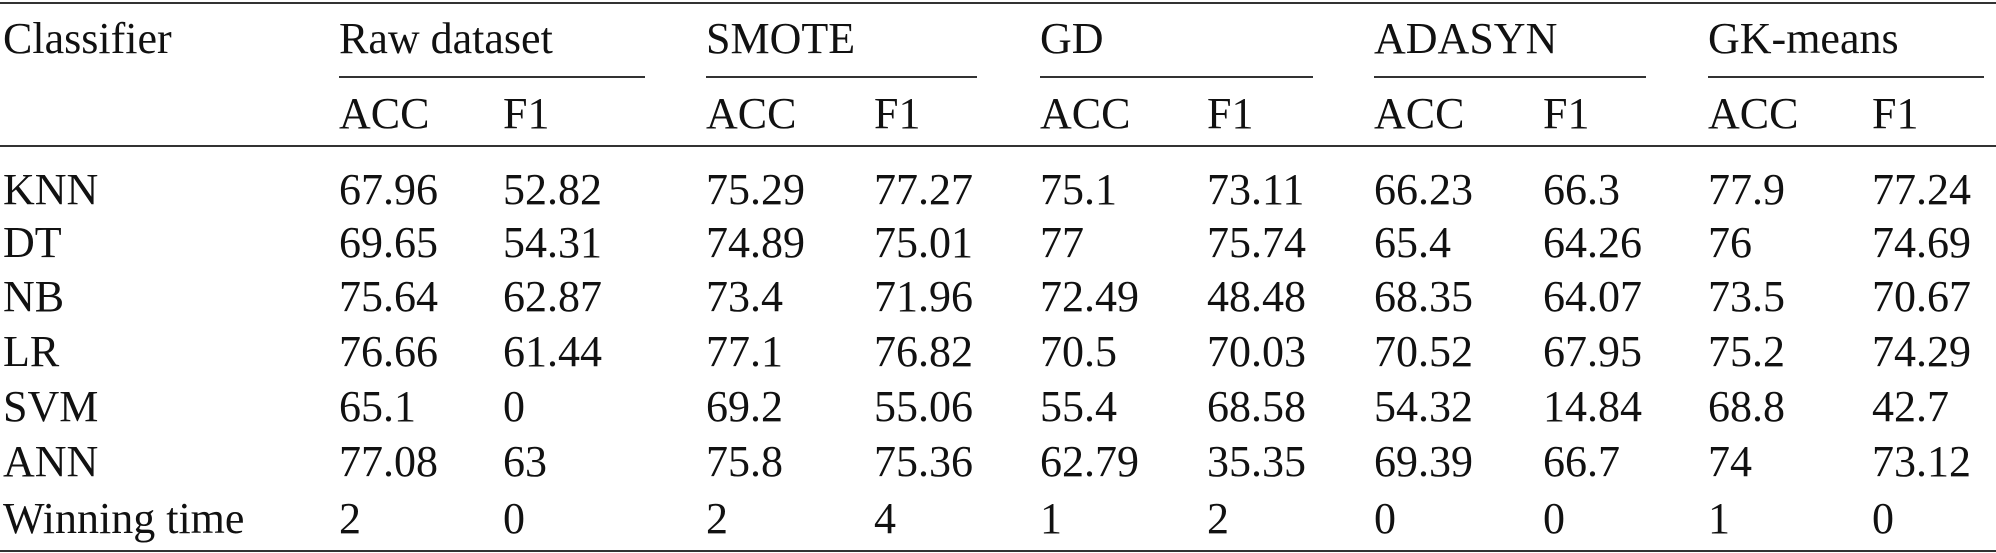 The height and width of the screenshot is (553, 1996). Describe the element at coordinates (744, 296) in the screenshot. I see `cell: 73.4` at that location.